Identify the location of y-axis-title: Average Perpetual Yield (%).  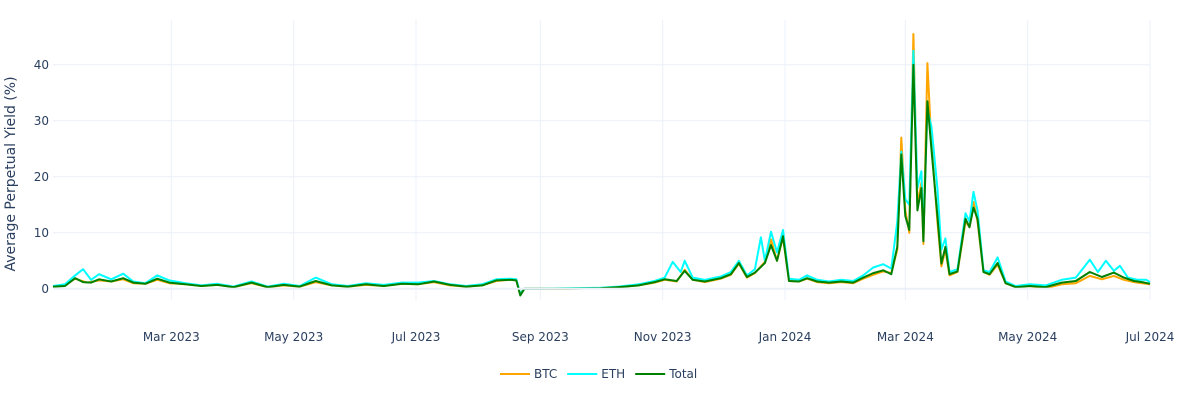
(11, 173).